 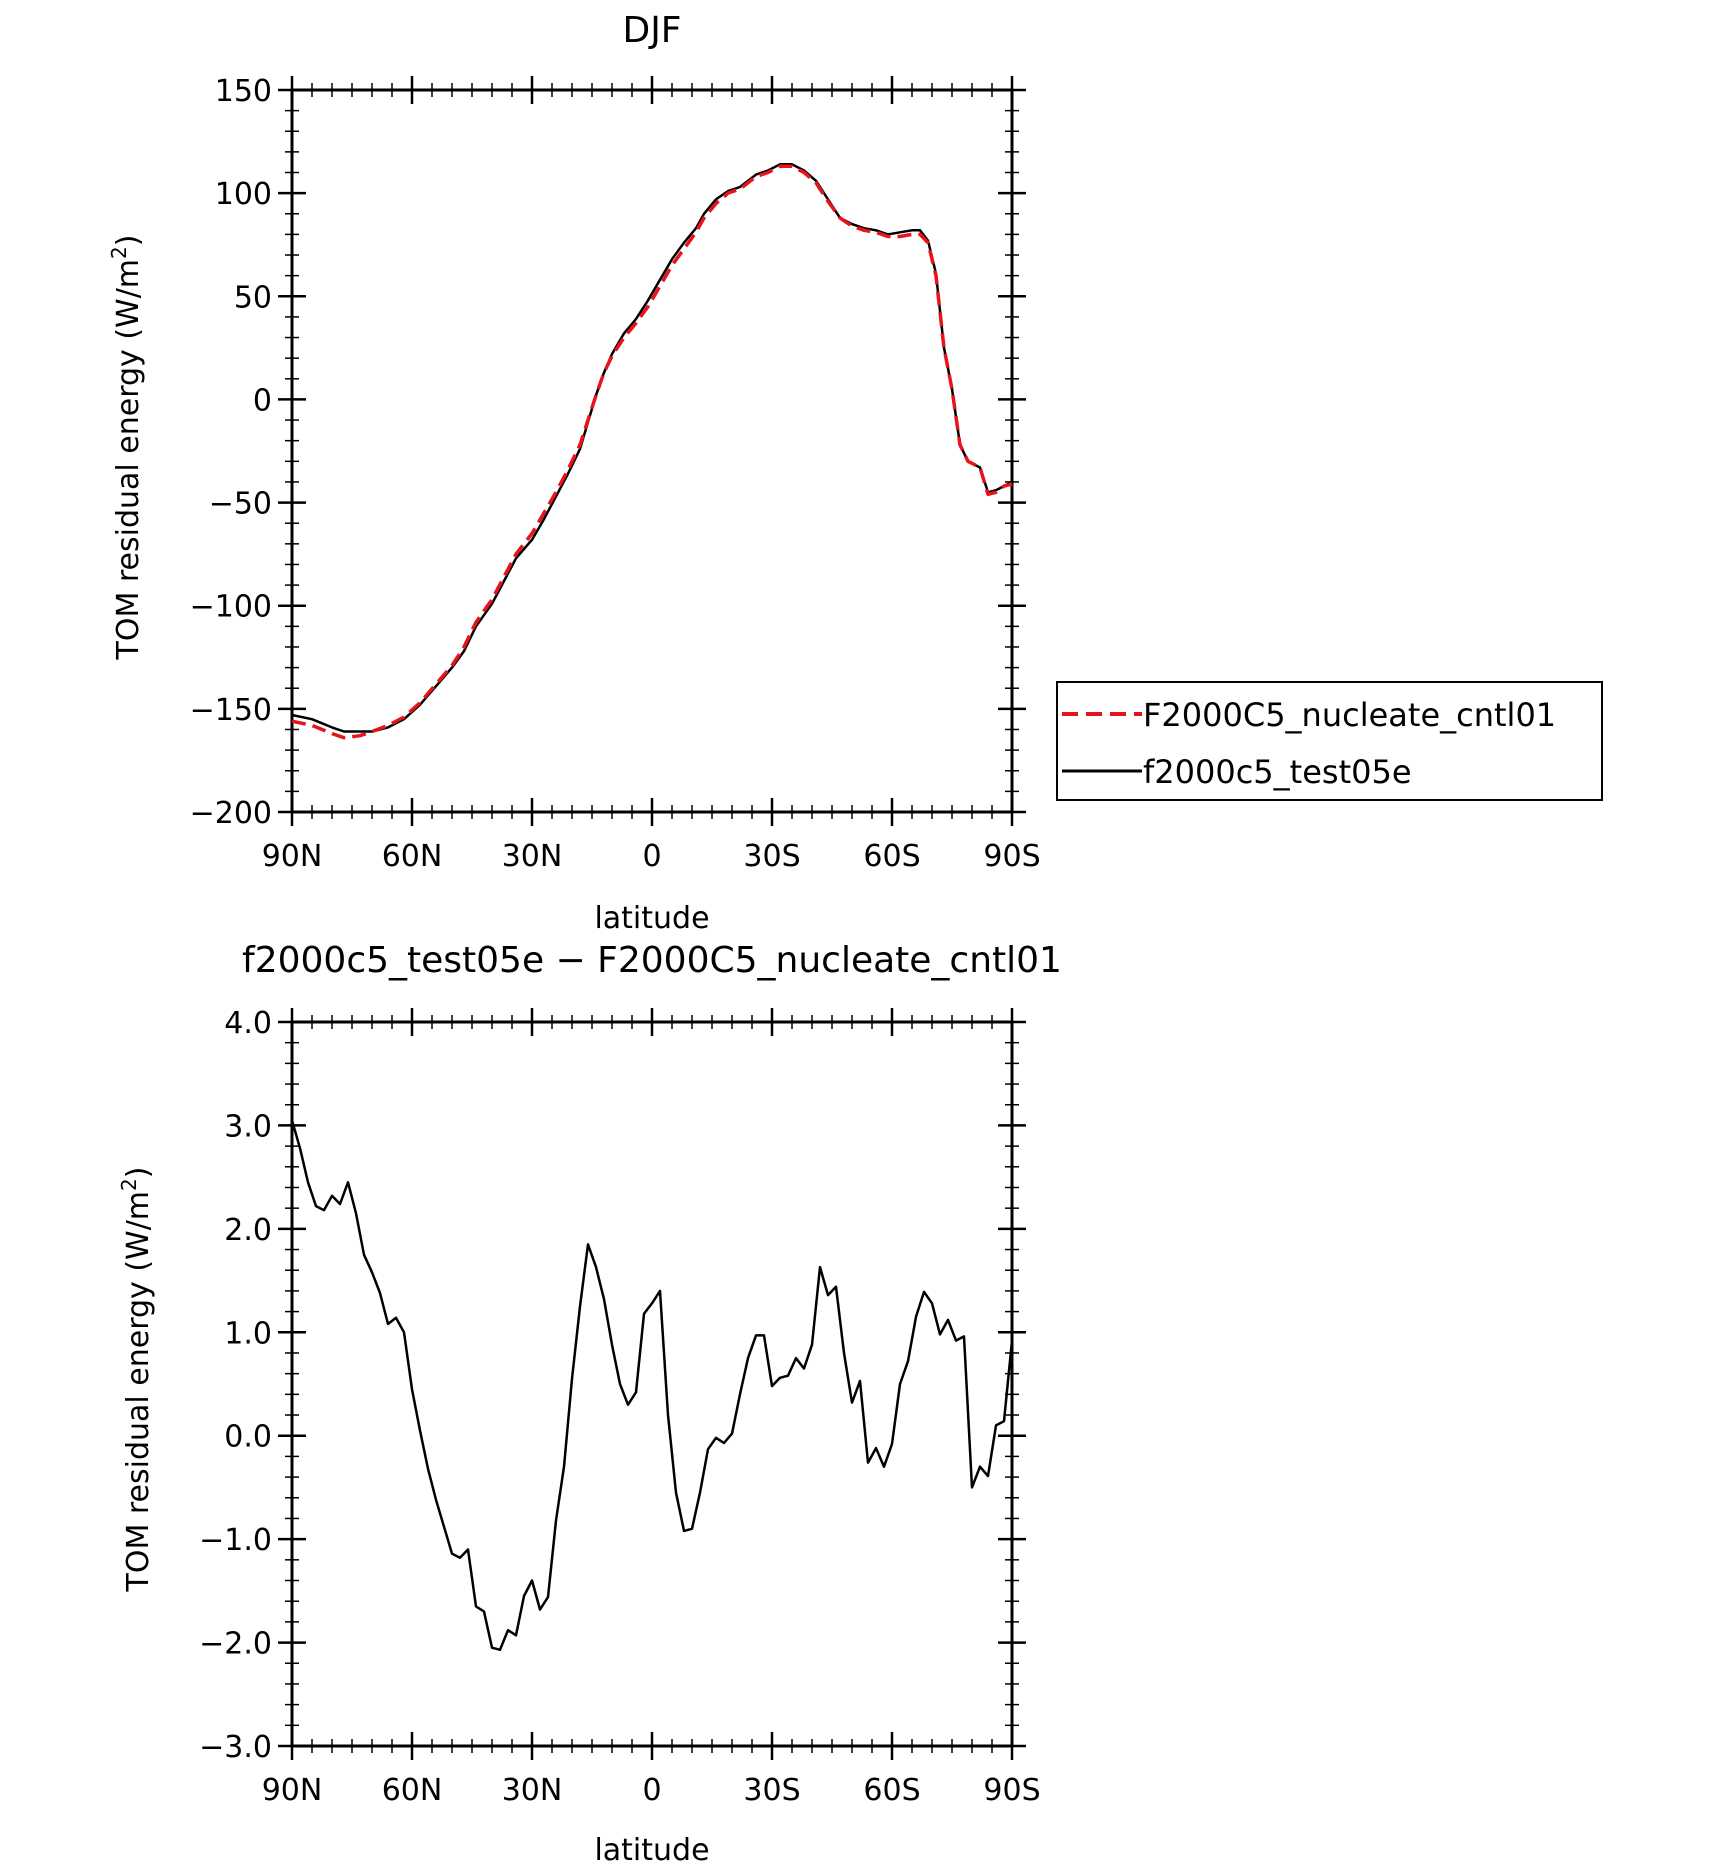 What do you see at coordinates (651, 30) in the screenshot?
I see `chart-title: DJF` at bounding box center [651, 30].